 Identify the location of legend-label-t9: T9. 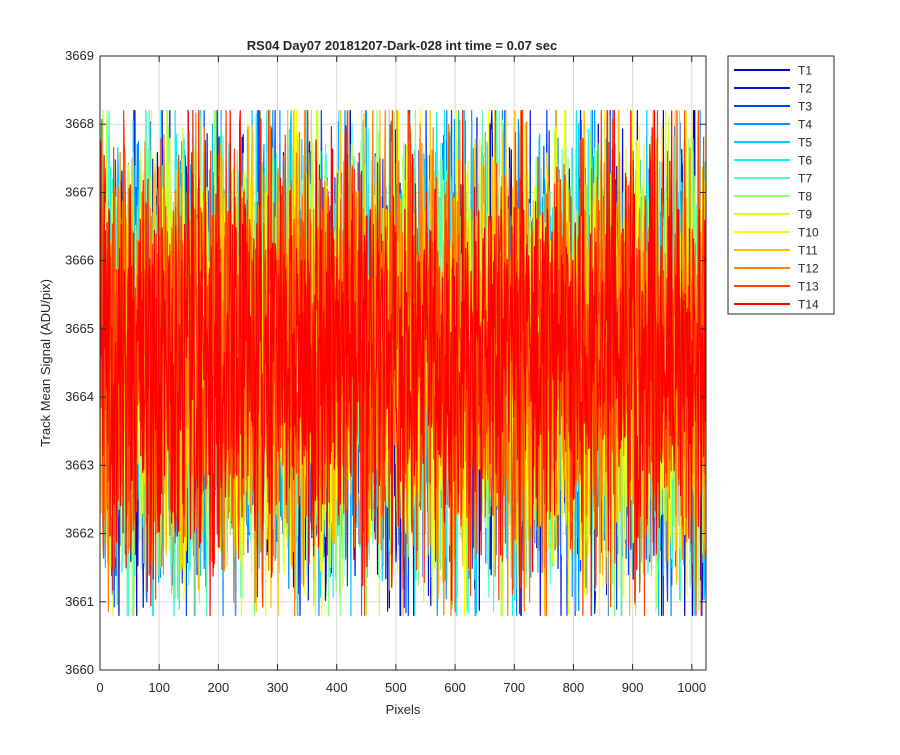
(805, 215).